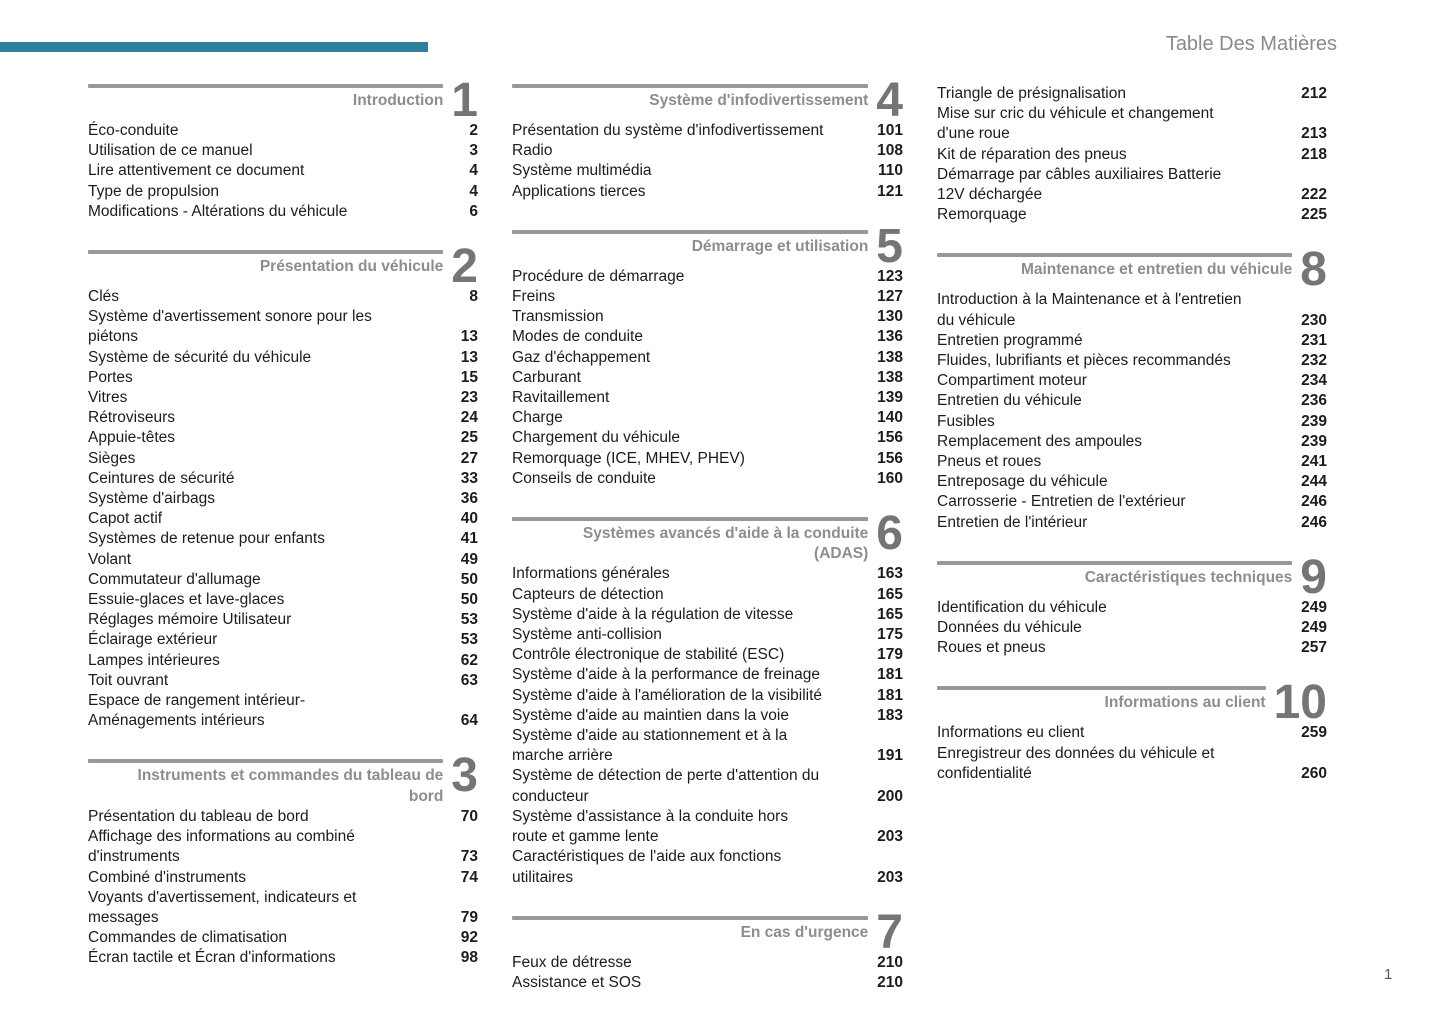 The height and width of the screenshot is (1021, 1445). Describe the element at coordinates (1012, 381) in the screenshot. I see `entry-label: Compartiment moteur` at that location.